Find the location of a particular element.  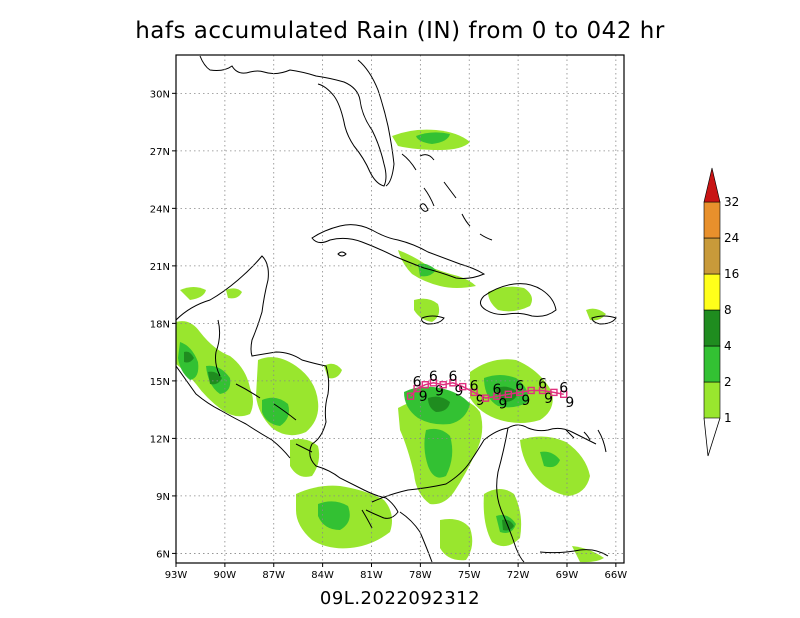

legend-level-label: 2 is located at coordinates (728, 382).